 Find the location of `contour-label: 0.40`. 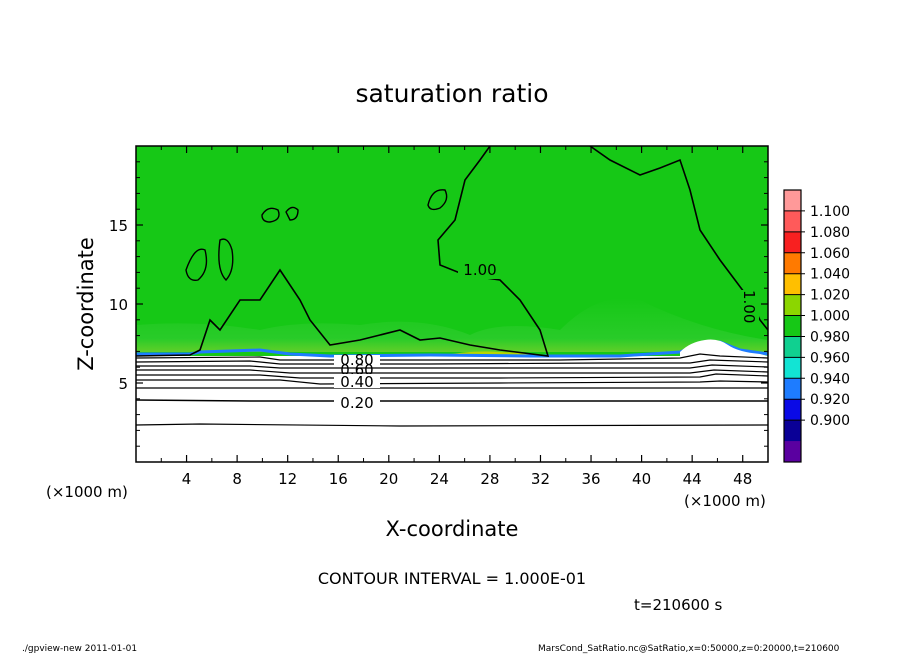

contour-label: 0.40 is located at coordinates (356, 382).